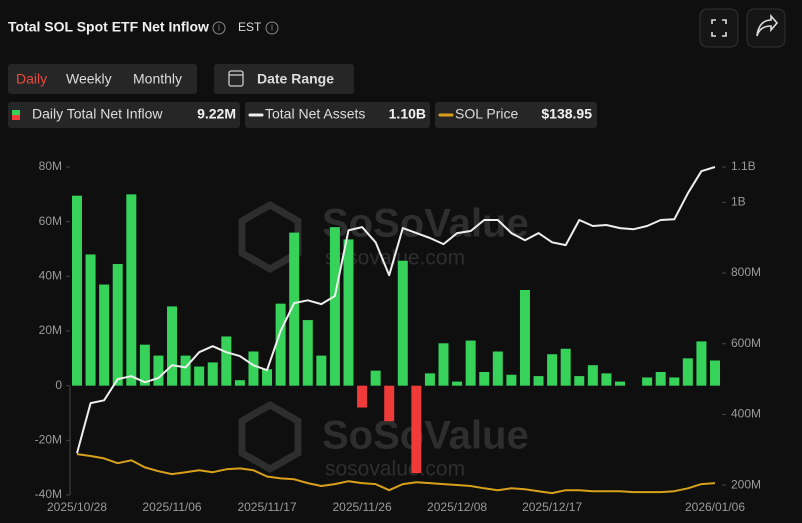  What do you see at coordinates (250, 27) in the screenshot?
I see `timezone: EST` at bounding box center [250, 27].